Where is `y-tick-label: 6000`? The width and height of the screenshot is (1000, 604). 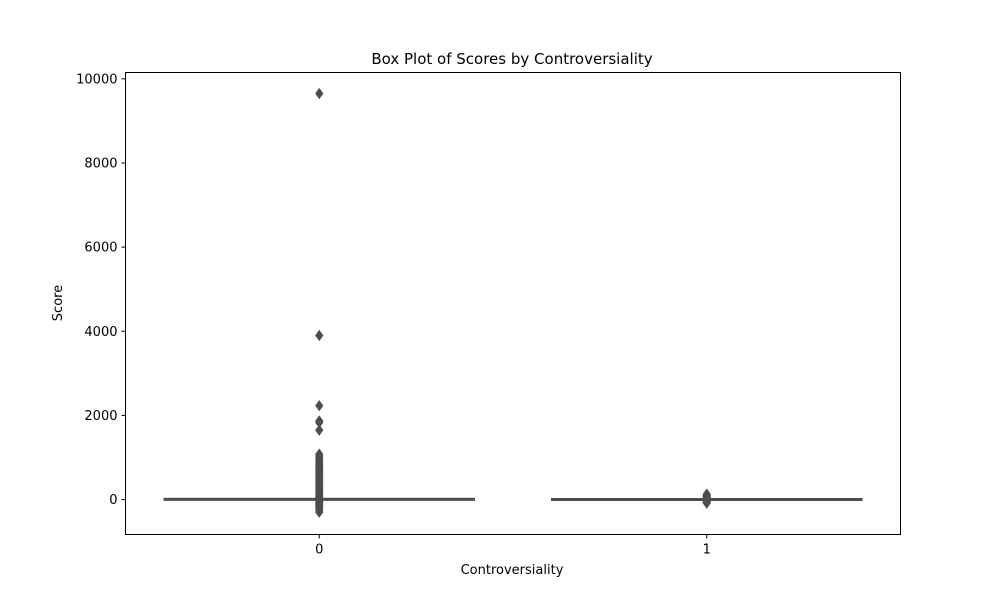 y-tick-label: 6000 is located at coordinates (100, 248).